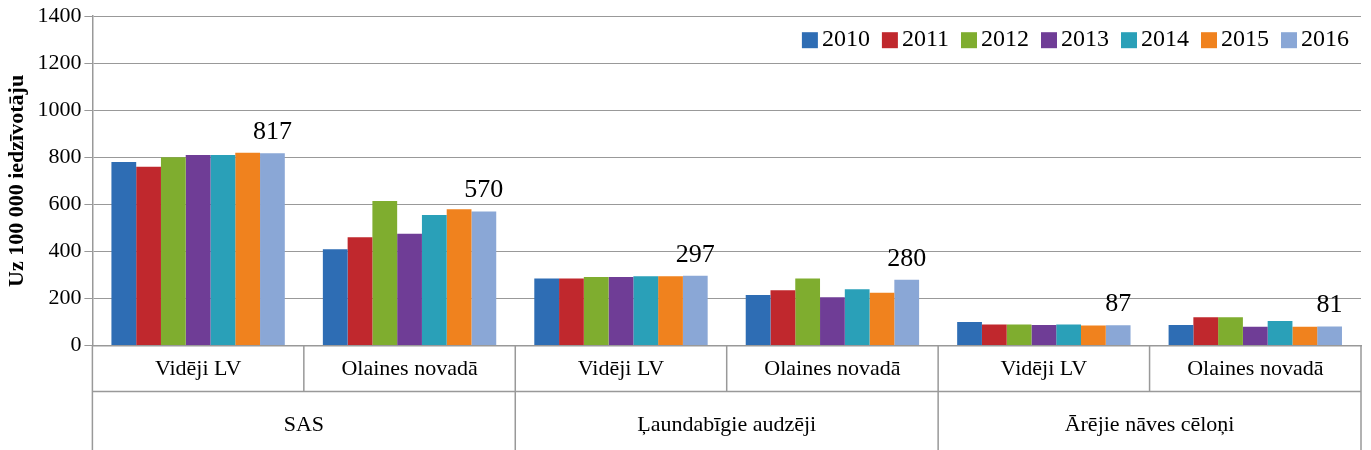 This screenshot has height=450, width=1371. I want to click on text: SAS, so click(304, 424).